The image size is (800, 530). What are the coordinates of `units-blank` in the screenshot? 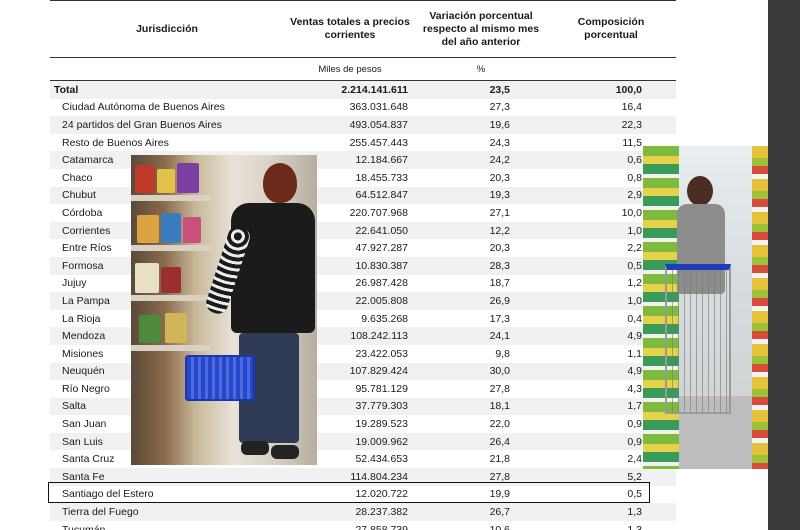 It's located at (167, 69).